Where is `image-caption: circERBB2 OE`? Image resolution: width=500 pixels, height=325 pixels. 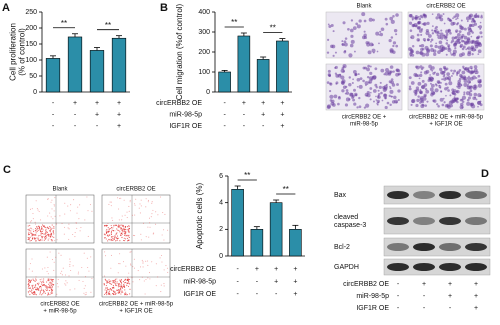 image-caption: circERBB2 OE is located at coordinates (59, 305).